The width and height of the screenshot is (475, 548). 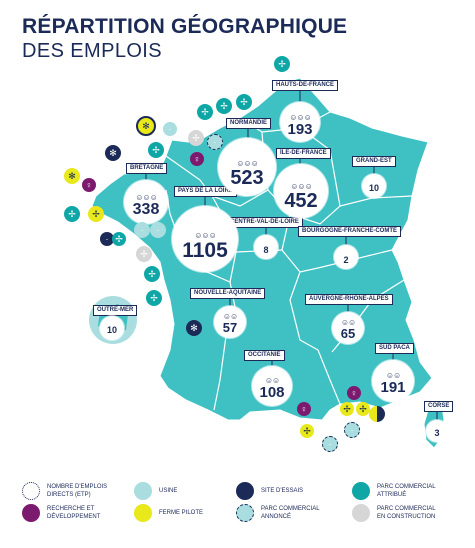 What do you see at coordinates (181, 491) in the screenshot?
I see `legend-item-usine: USINE` at bounding box center [181, 491].